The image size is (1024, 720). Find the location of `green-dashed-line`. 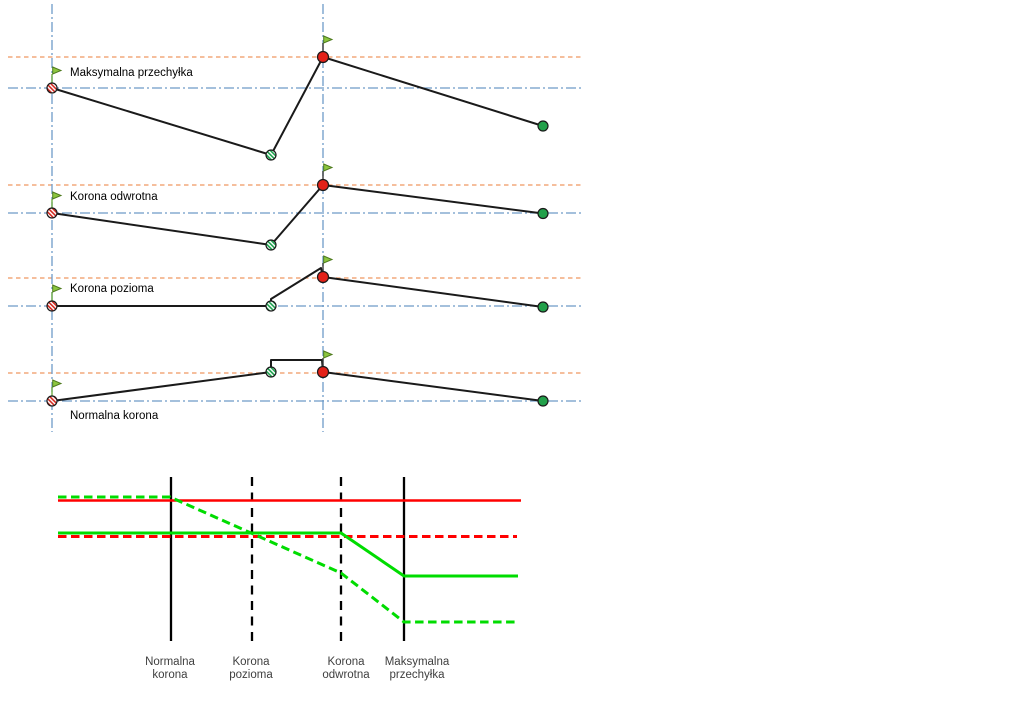

green-dashed-line is located at coordinates (288, 559).